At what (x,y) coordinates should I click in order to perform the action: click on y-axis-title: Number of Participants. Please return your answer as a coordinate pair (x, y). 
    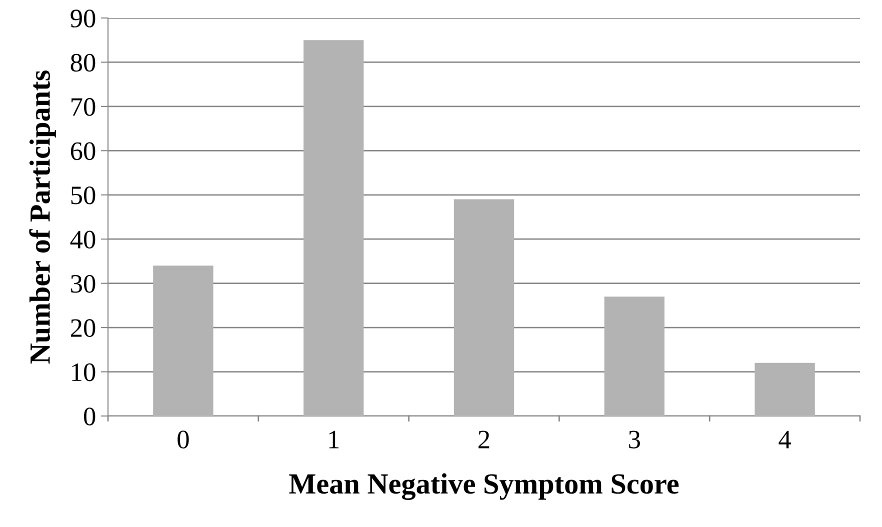
    Looking at the image, I should click on (42, 217).